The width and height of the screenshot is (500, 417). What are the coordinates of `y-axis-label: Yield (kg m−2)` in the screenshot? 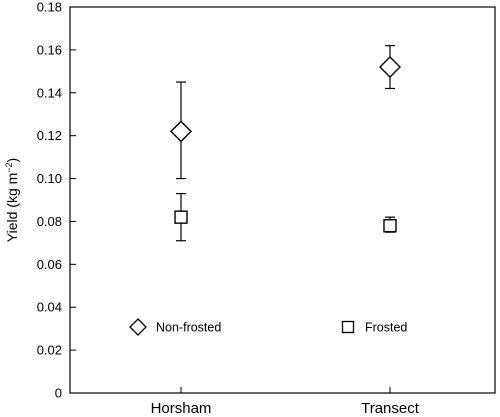 It's located at (12, 200).